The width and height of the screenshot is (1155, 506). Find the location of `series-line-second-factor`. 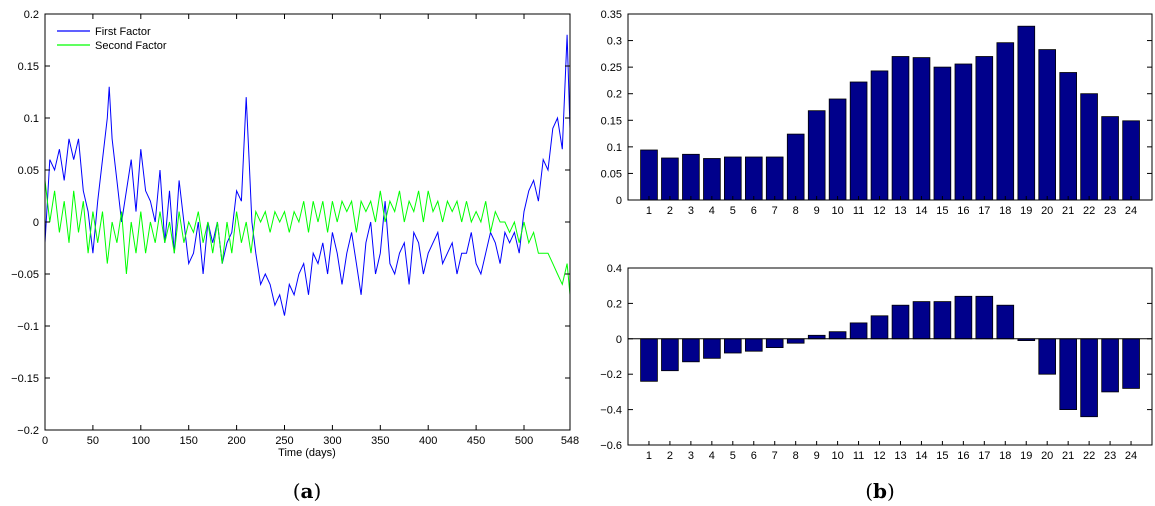

series-line-second-factor is located at coordinates (307, 237).